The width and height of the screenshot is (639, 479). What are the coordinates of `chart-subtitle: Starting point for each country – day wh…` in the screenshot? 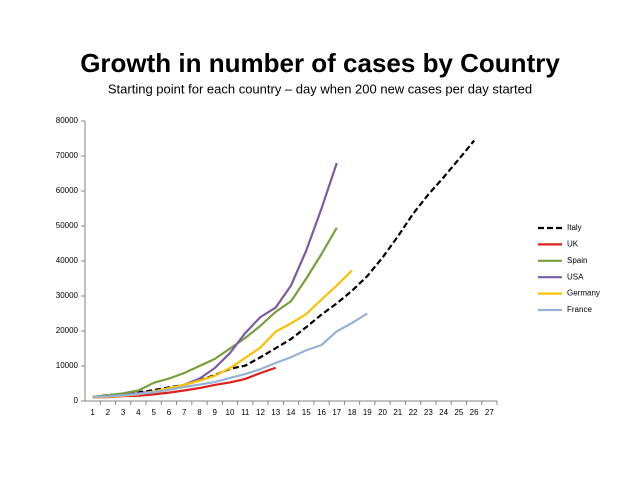 It's located at (320, 88).